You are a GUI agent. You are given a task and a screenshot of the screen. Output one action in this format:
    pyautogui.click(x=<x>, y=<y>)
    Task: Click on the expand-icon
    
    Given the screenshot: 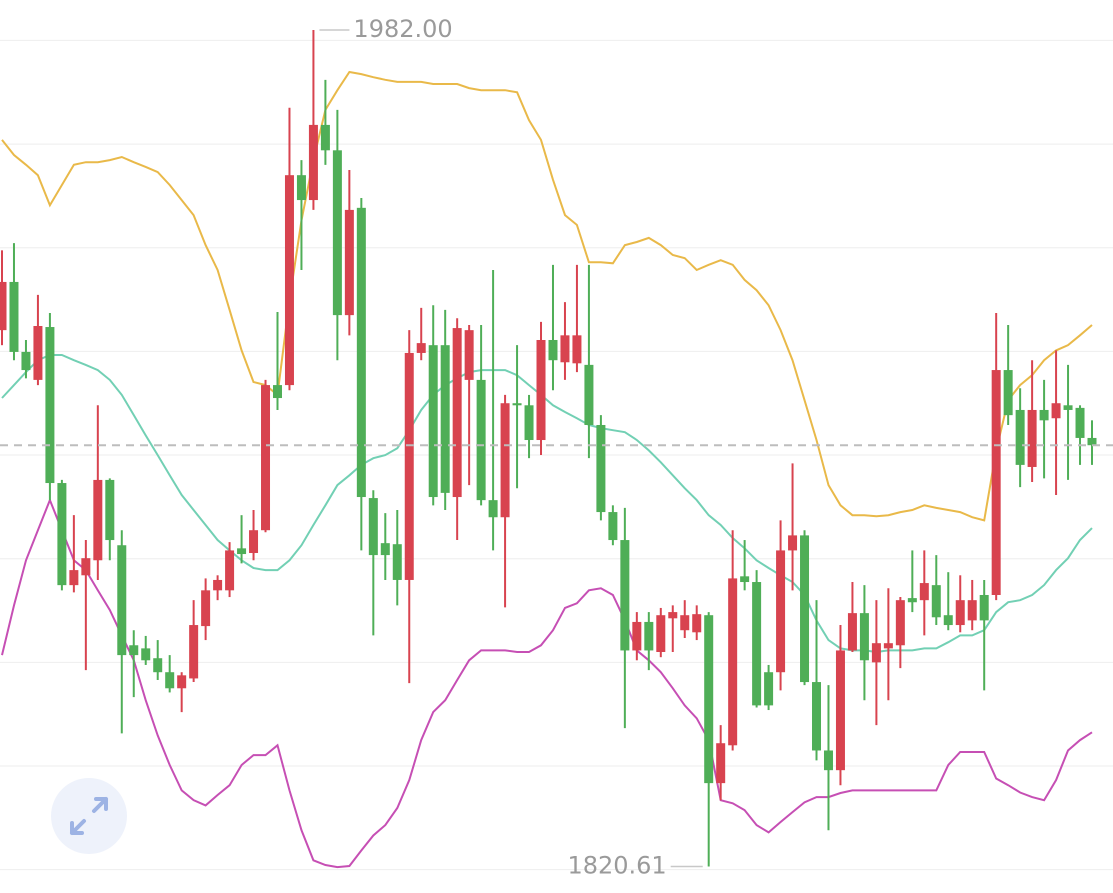 What is the action you would take?
    pyautogui.click(x=89, y=816)
    